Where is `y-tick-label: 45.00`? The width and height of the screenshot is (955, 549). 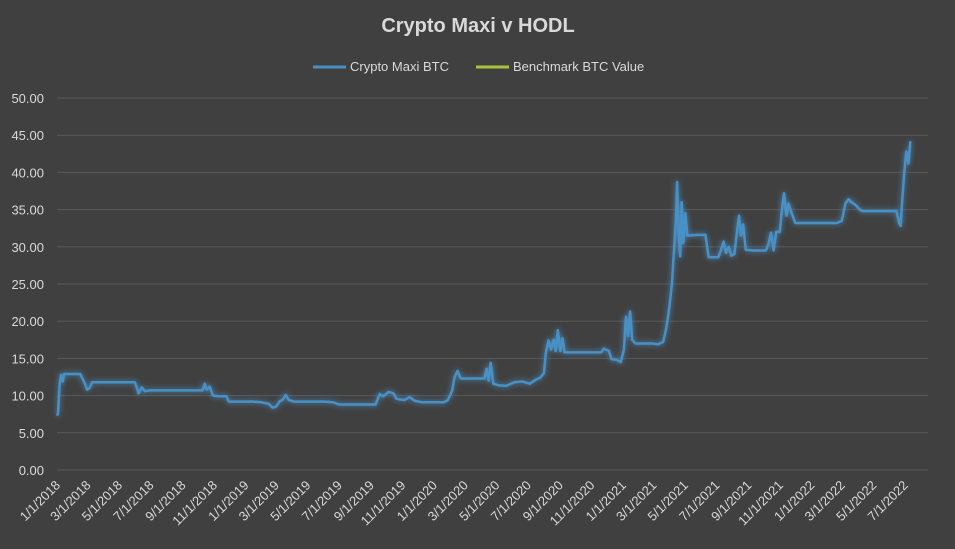
y-tick-label: 45.00 is located at coordinates (27, 135).